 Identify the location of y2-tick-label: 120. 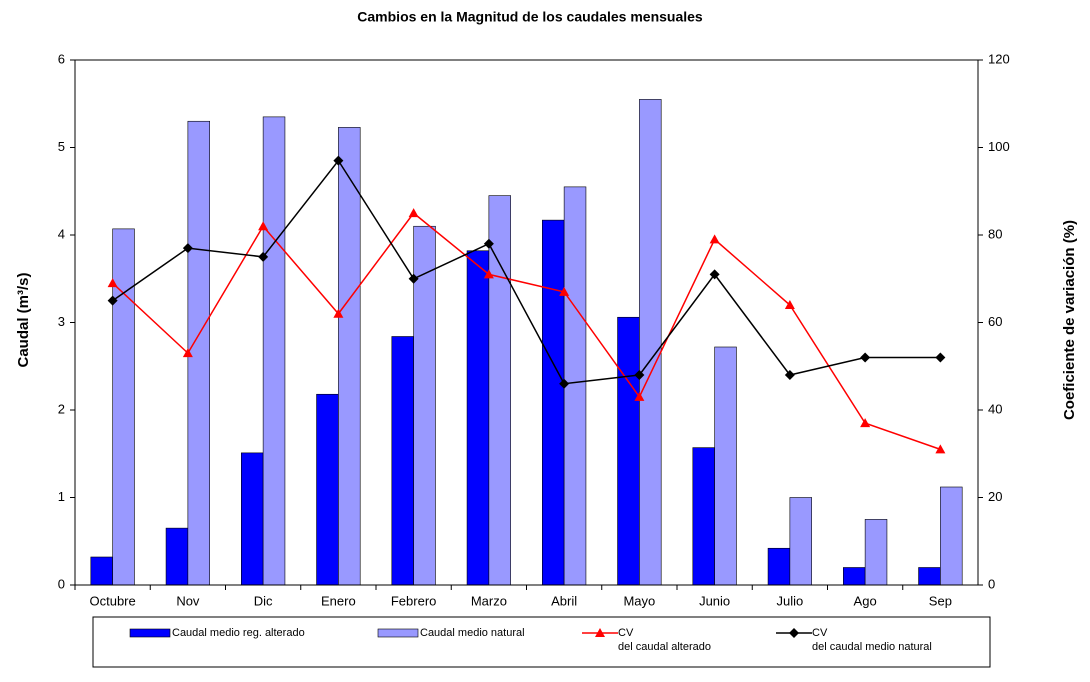
(999, 58).